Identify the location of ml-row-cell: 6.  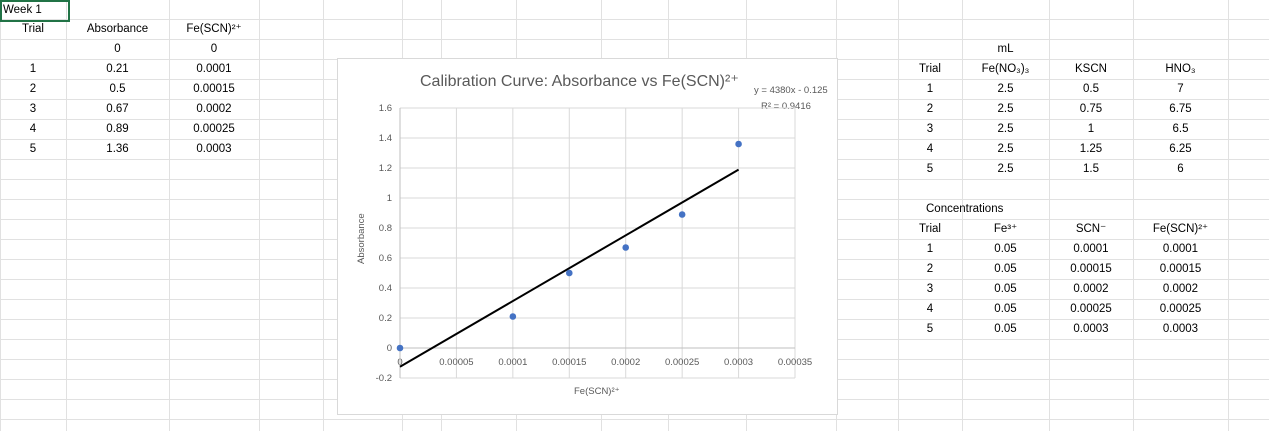
(1180, 169).